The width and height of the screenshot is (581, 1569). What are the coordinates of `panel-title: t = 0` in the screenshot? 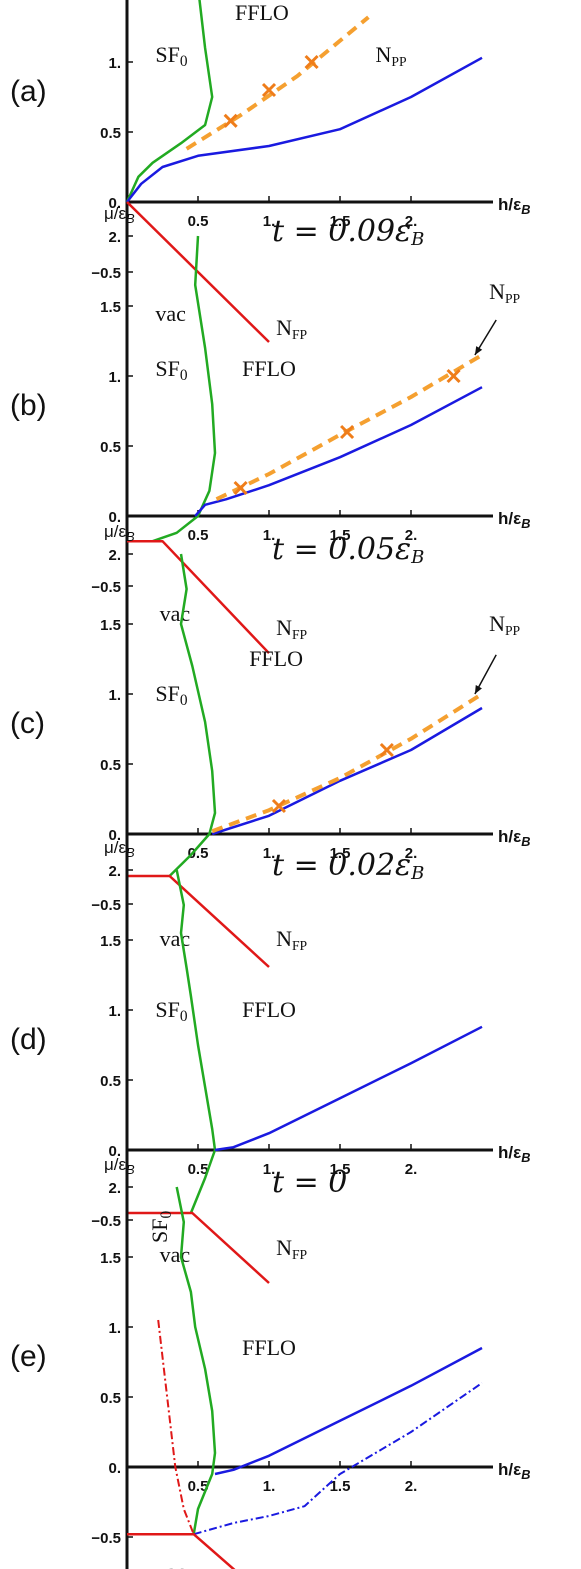 It's located at (309, 1182).